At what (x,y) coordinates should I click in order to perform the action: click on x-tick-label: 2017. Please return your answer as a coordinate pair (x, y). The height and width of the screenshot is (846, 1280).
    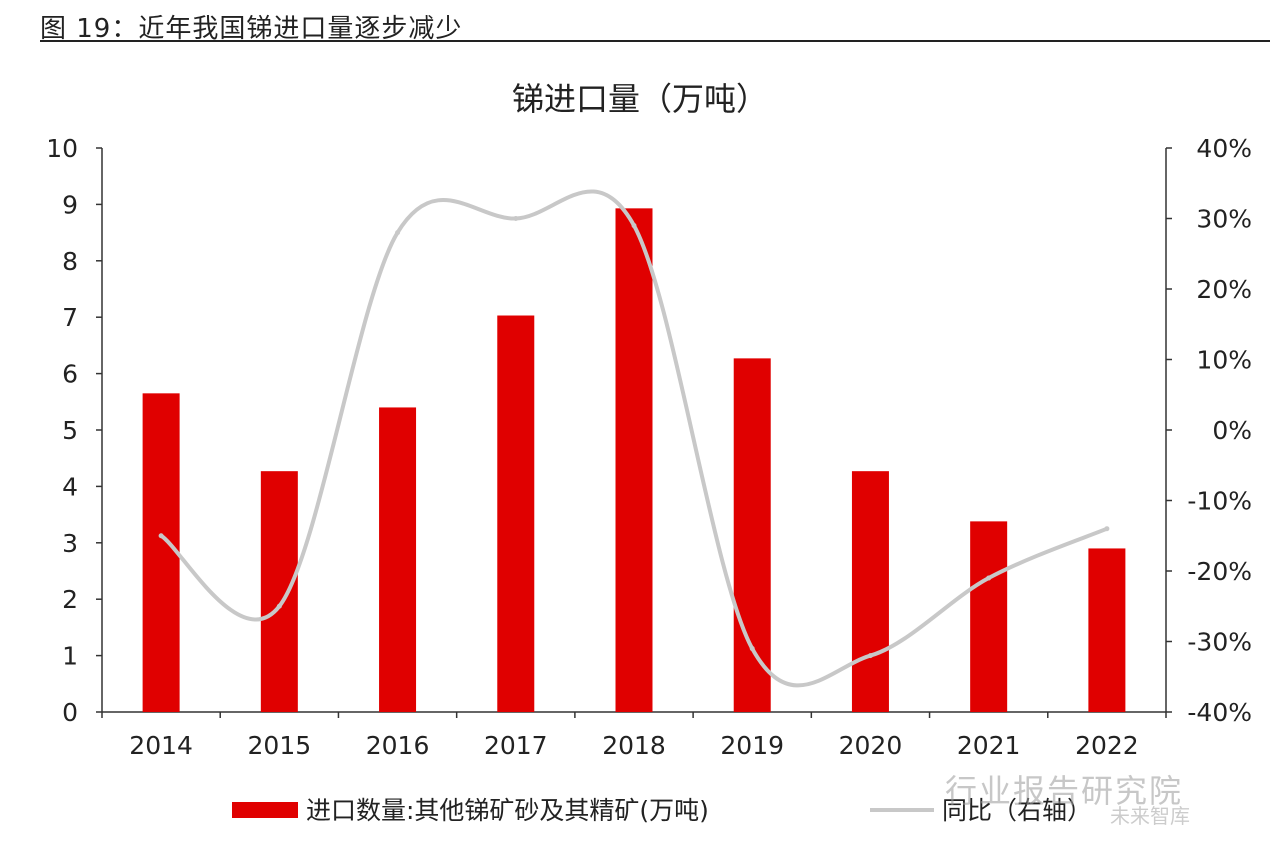
    Looking at the image, I should click on (516, 745).